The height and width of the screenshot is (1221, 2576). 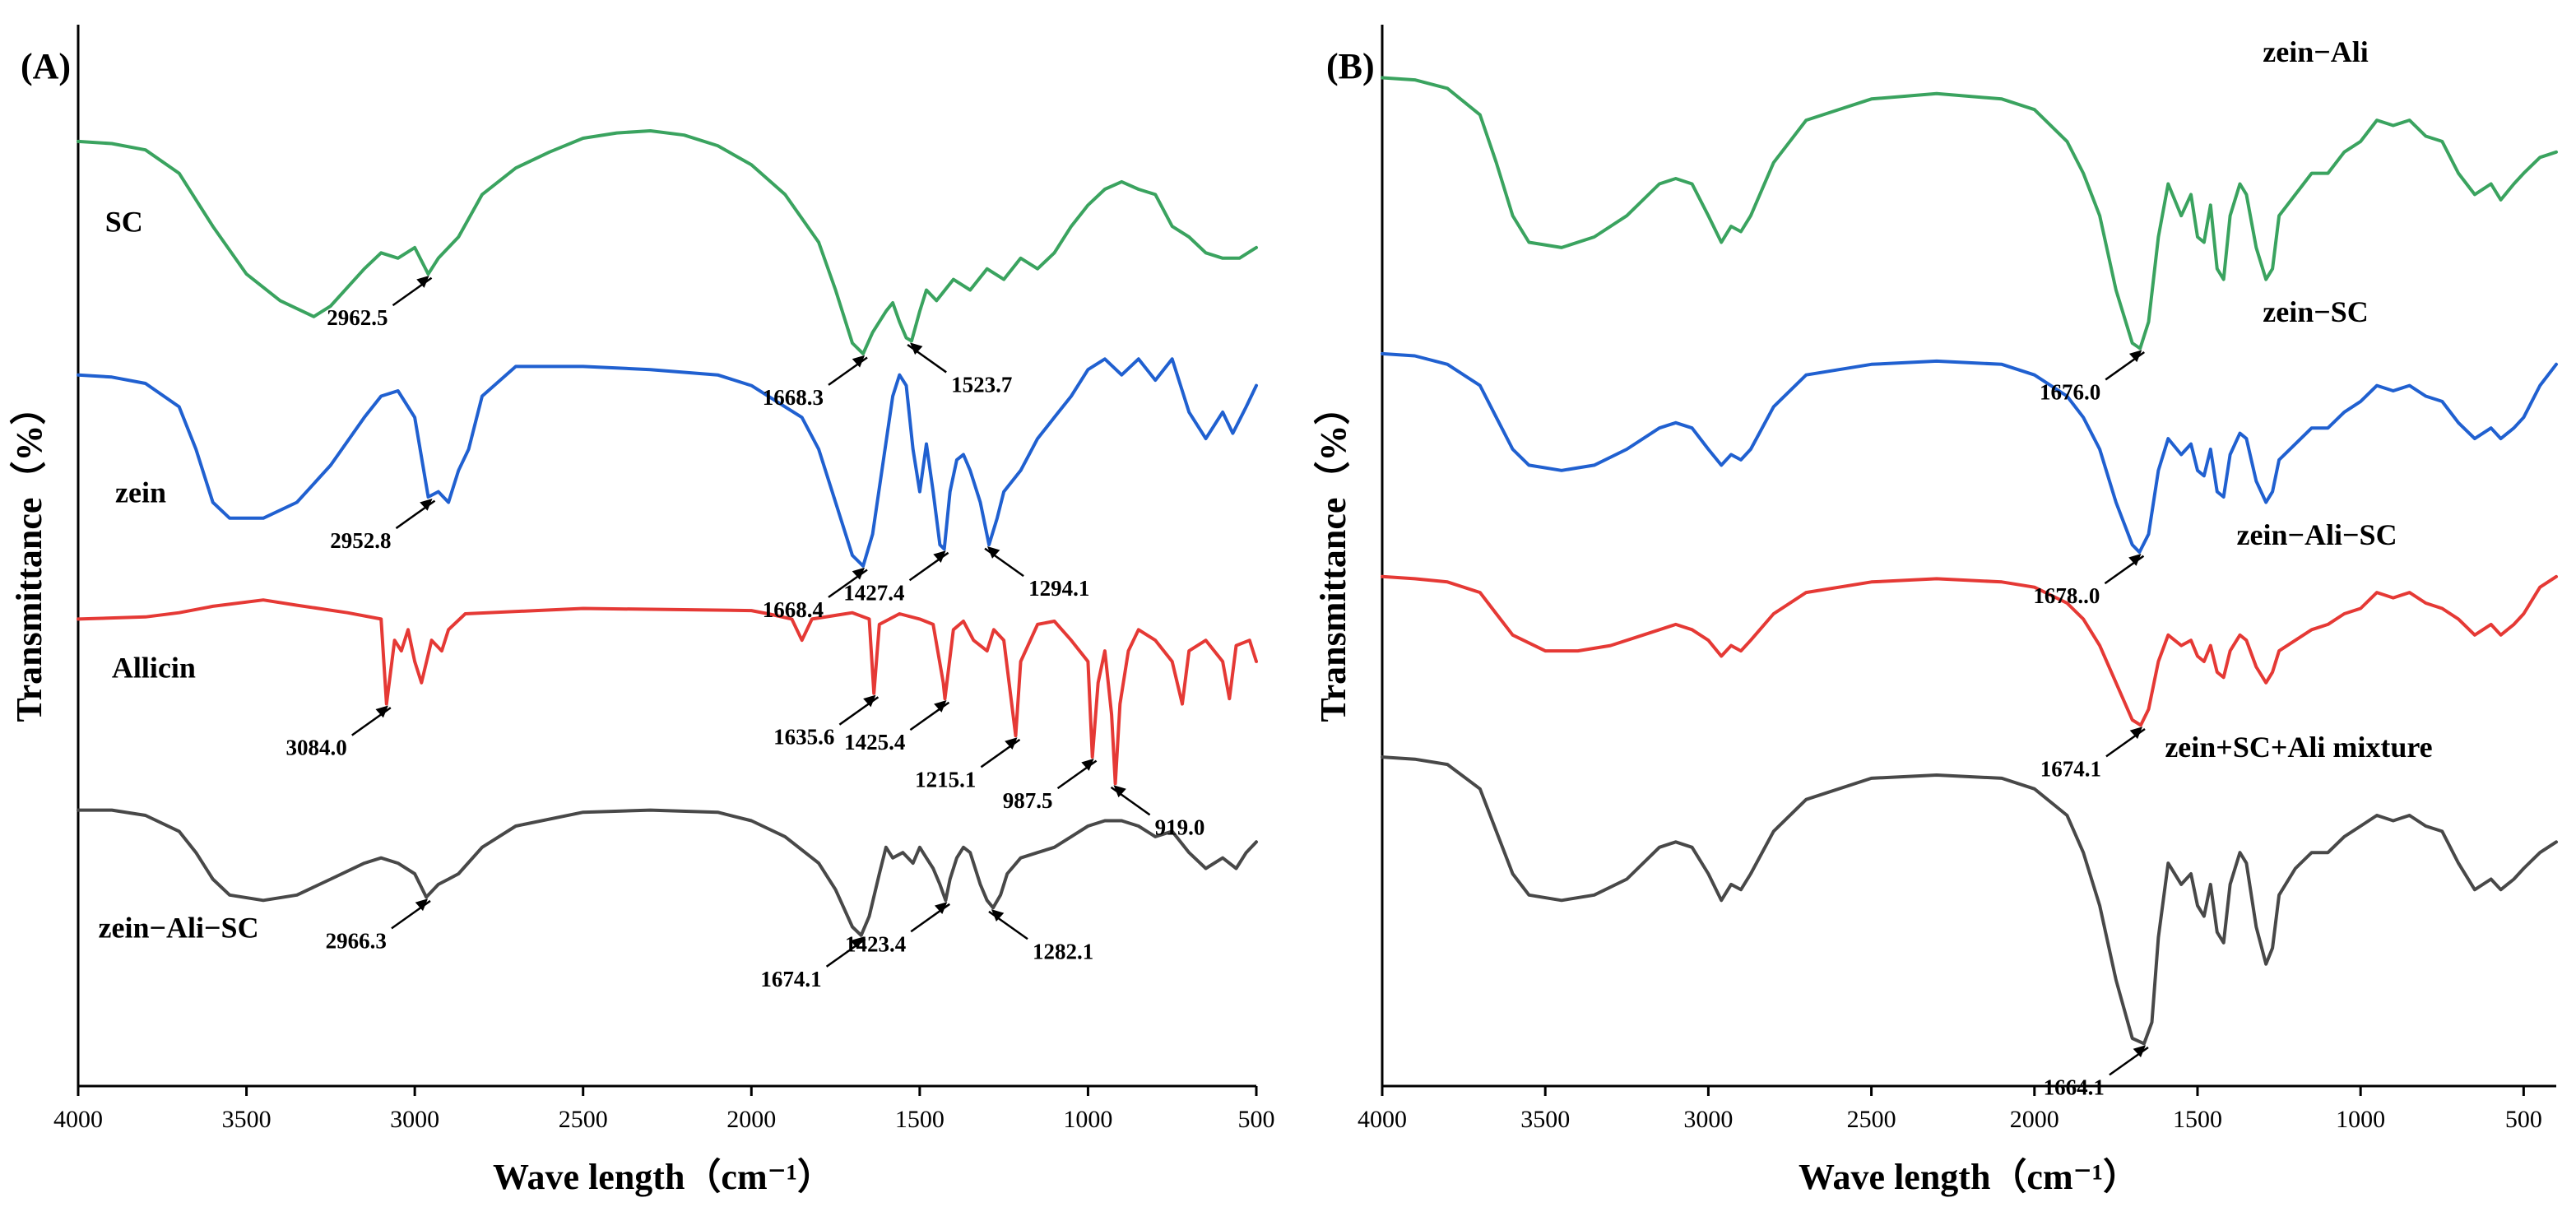 What do you see at coordinates (1180, 827) in the screenshot?
I see `panel-a-peak-919-0-12-label: 919.0` at bounding box center [1180, 827].